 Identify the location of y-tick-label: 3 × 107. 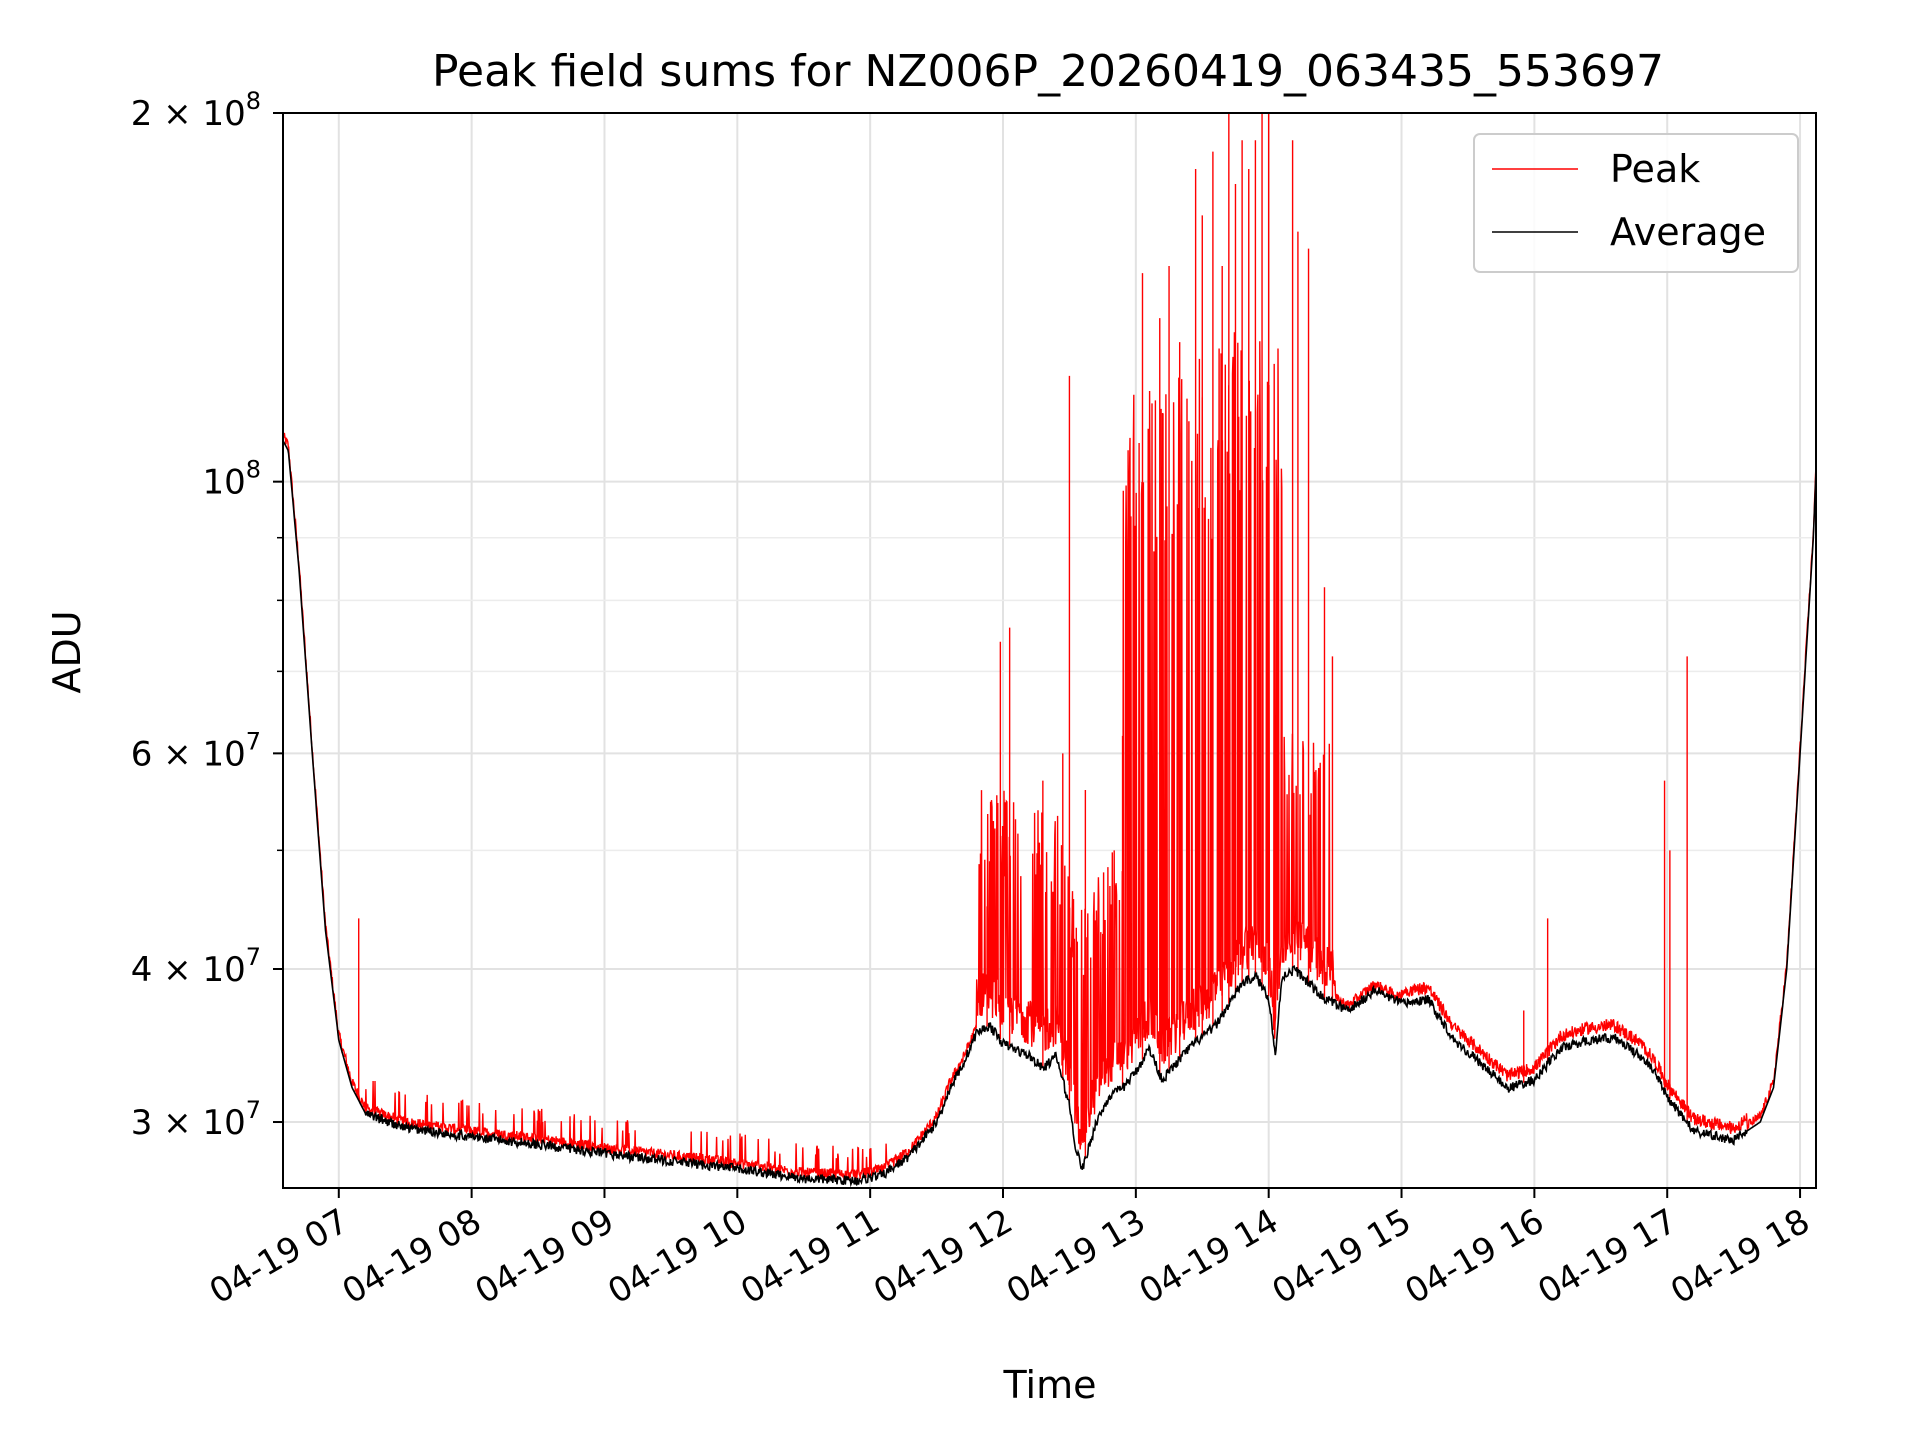
(196, 1119).